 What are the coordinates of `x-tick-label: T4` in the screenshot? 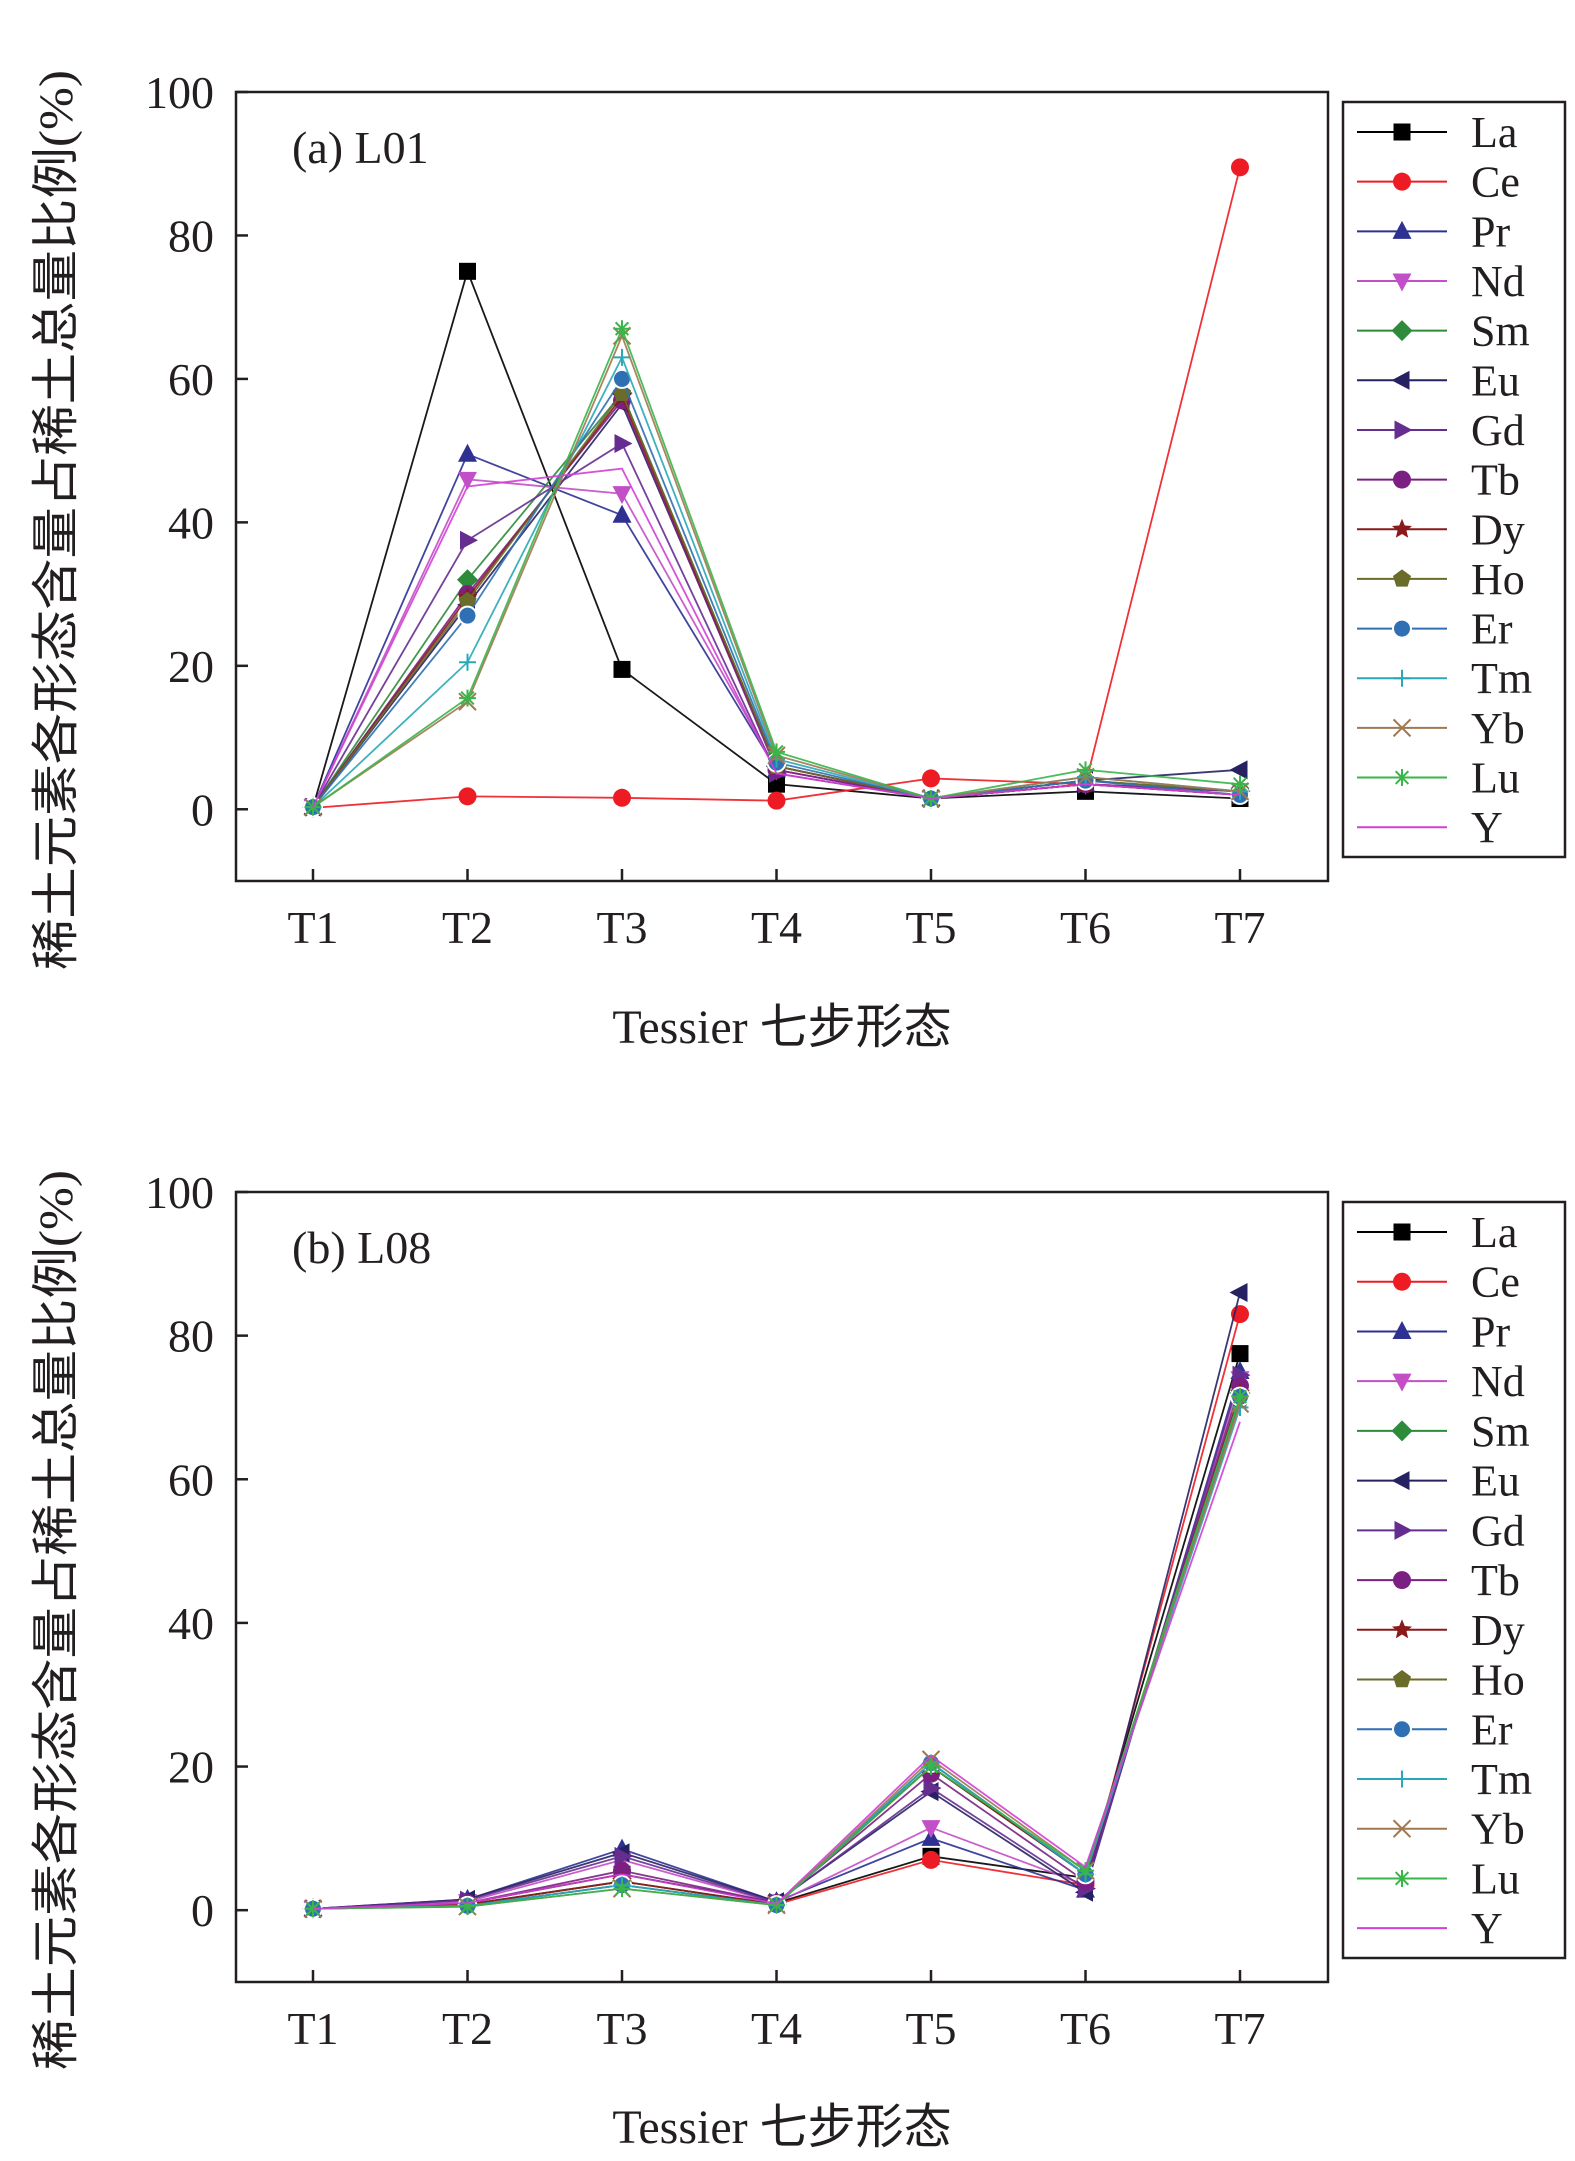 It's located at (776, 2028).